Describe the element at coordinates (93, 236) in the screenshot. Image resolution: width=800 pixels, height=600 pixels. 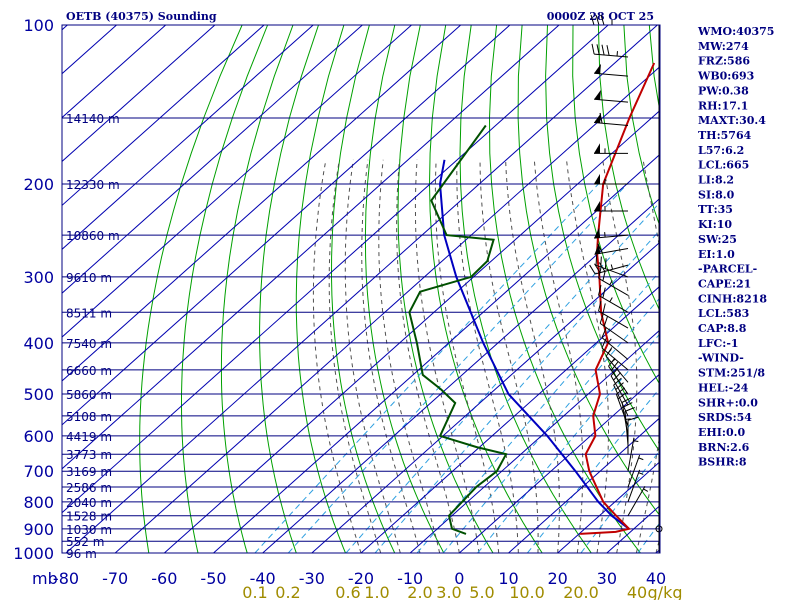
I see `height-label: 10860 m` at that location.